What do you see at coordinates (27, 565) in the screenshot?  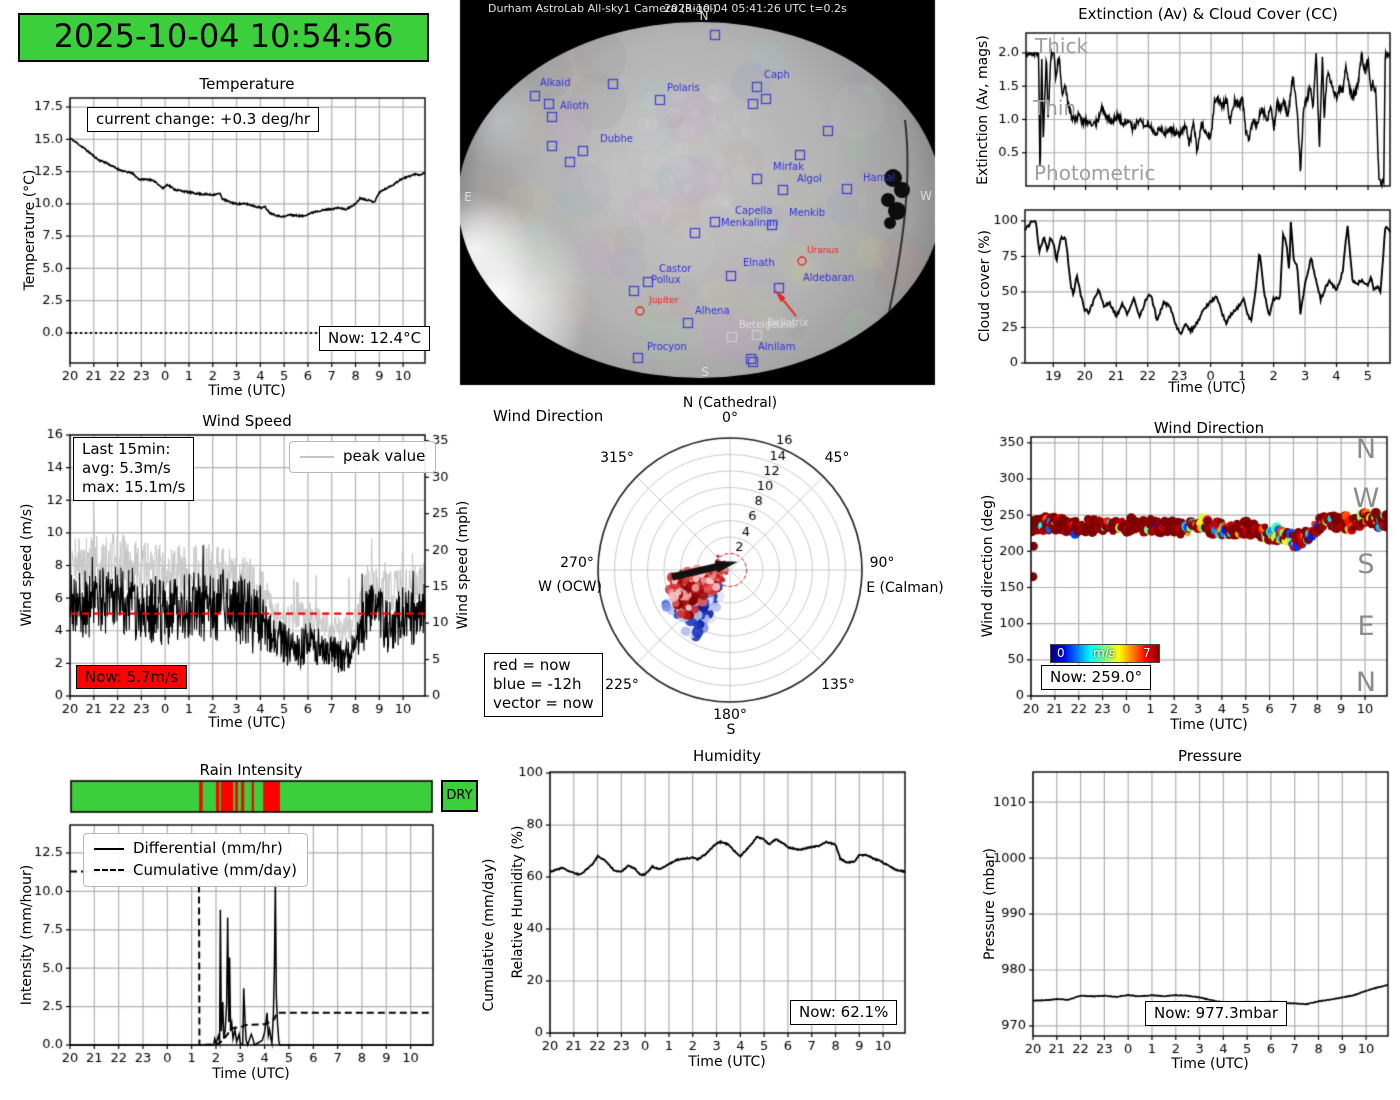 I see `wind-speed-ylabel: Wind speed (m/s)` at bounding box center [27, 565].